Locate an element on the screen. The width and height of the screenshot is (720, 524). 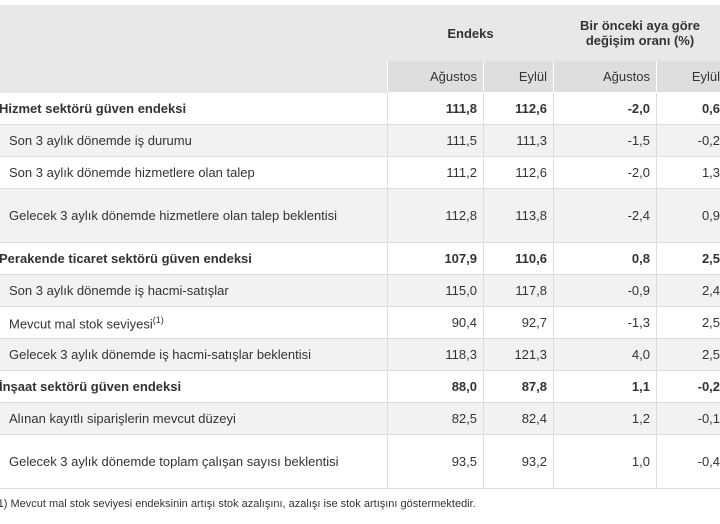
value-cell: 118,3 is located at coordinates (435, 354).